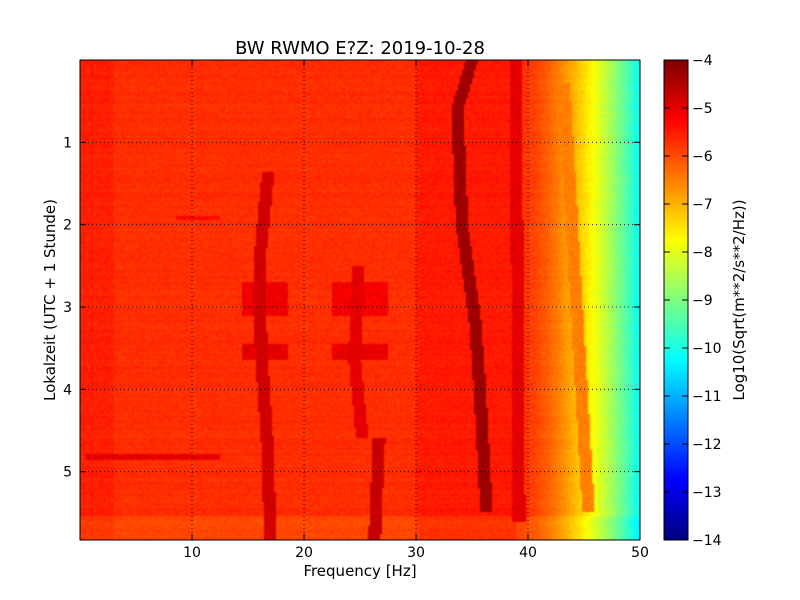 The image size is (800, 600). I want to click on y-tick-label: 2, so click(67, 226).